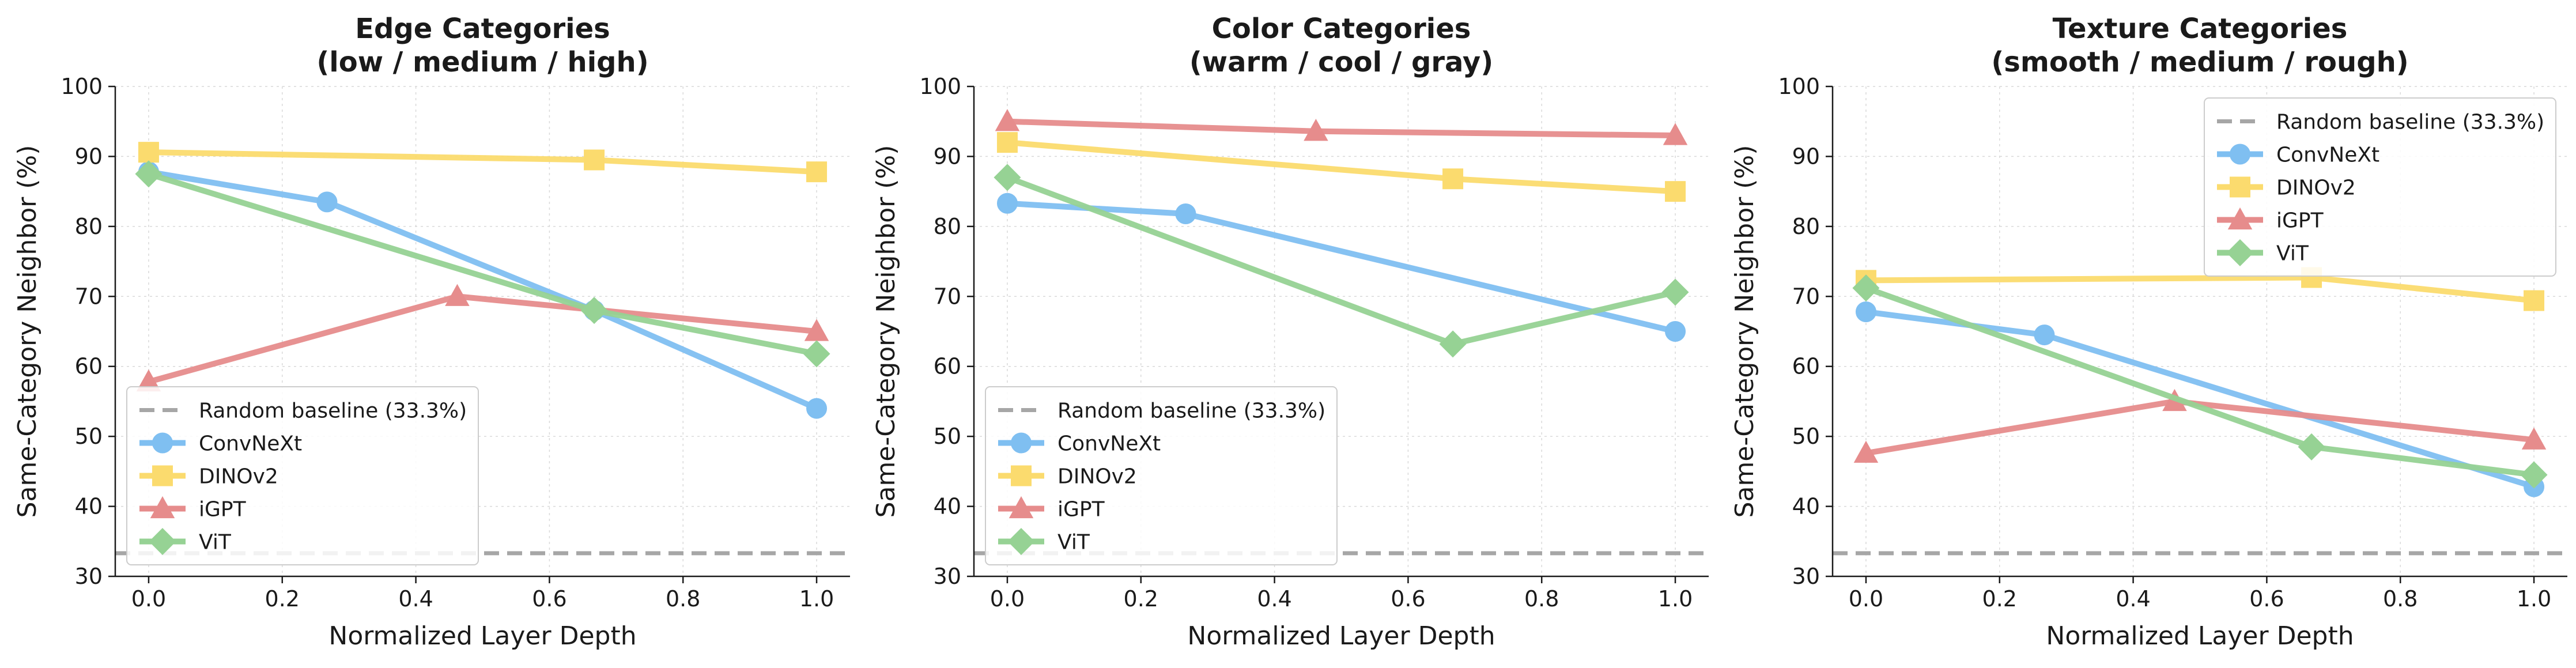 The height and width of the screenshot is (668, 2576). I want to click on chart-title: (low / medium / high), so click(482, 62).